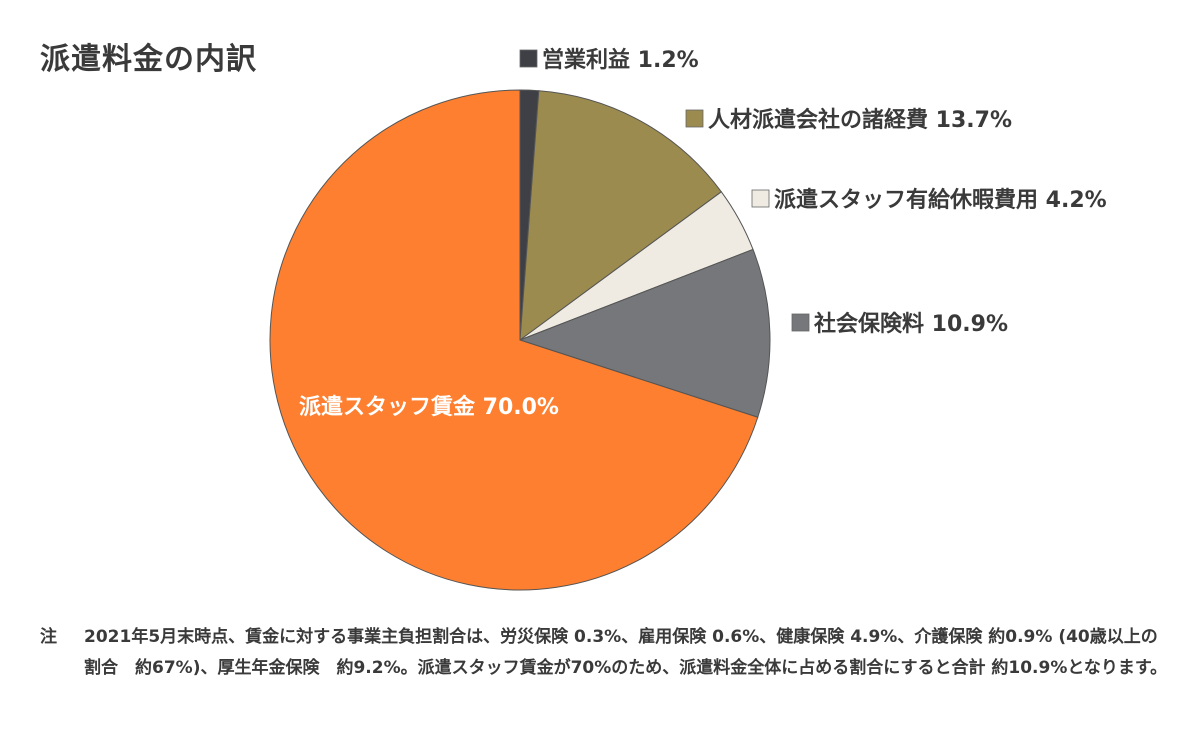  I want to click on legend-entry-4: 社会保険料 10.9%, so click(899, 324).